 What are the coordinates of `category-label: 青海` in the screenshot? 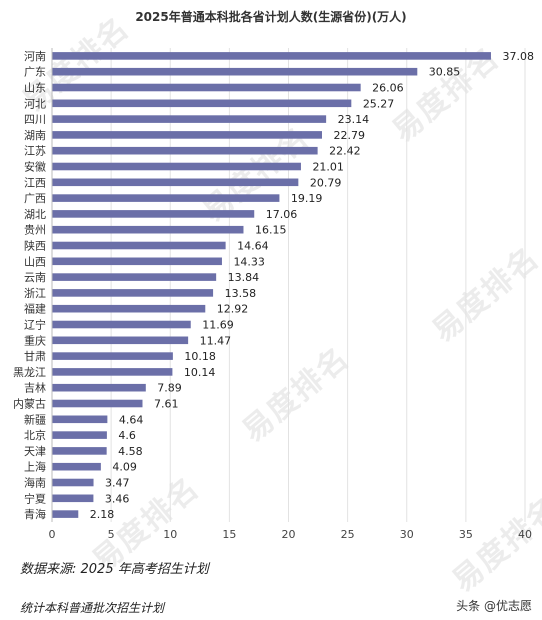 It's located at (35, 514).